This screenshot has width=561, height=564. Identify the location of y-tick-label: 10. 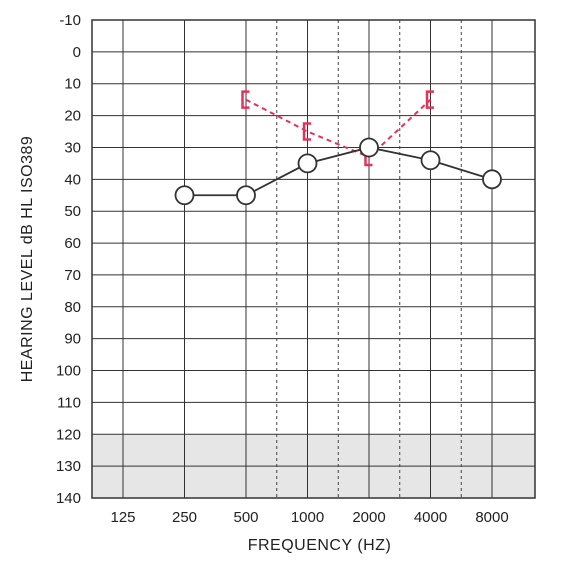
(72, 84).